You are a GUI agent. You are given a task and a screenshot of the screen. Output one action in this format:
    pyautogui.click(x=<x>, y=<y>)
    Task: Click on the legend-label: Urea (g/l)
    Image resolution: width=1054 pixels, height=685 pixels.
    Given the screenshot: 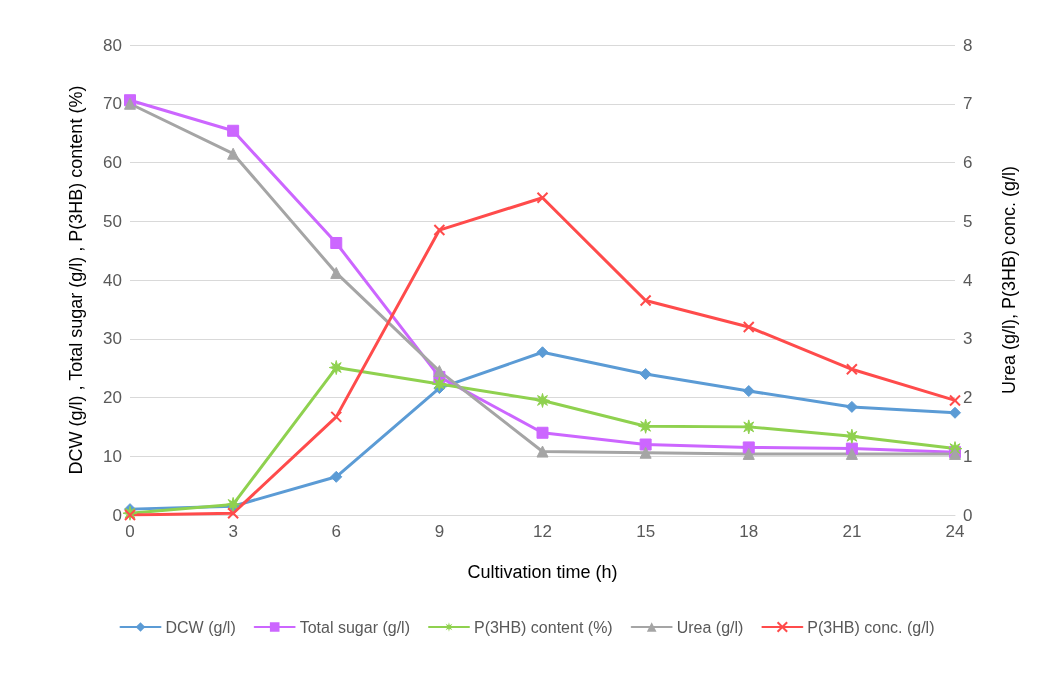 What is the action you would take?
    pyautogui.click(x=710, y=627)
    